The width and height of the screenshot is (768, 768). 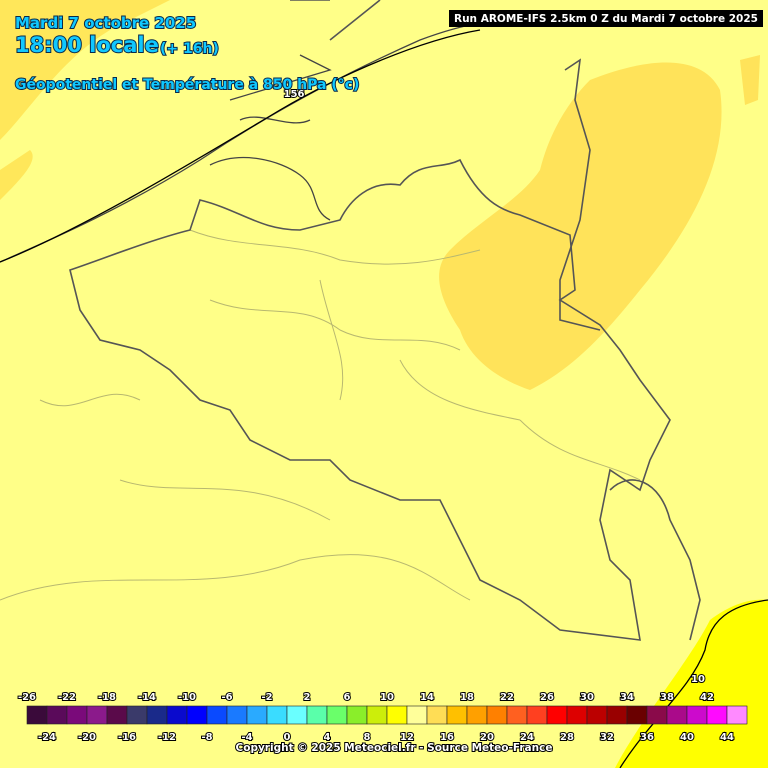 What do you see at coordinates (667, 697) in the screenshot?
I see `scale-label: 38` at bounding box center [667, 697].